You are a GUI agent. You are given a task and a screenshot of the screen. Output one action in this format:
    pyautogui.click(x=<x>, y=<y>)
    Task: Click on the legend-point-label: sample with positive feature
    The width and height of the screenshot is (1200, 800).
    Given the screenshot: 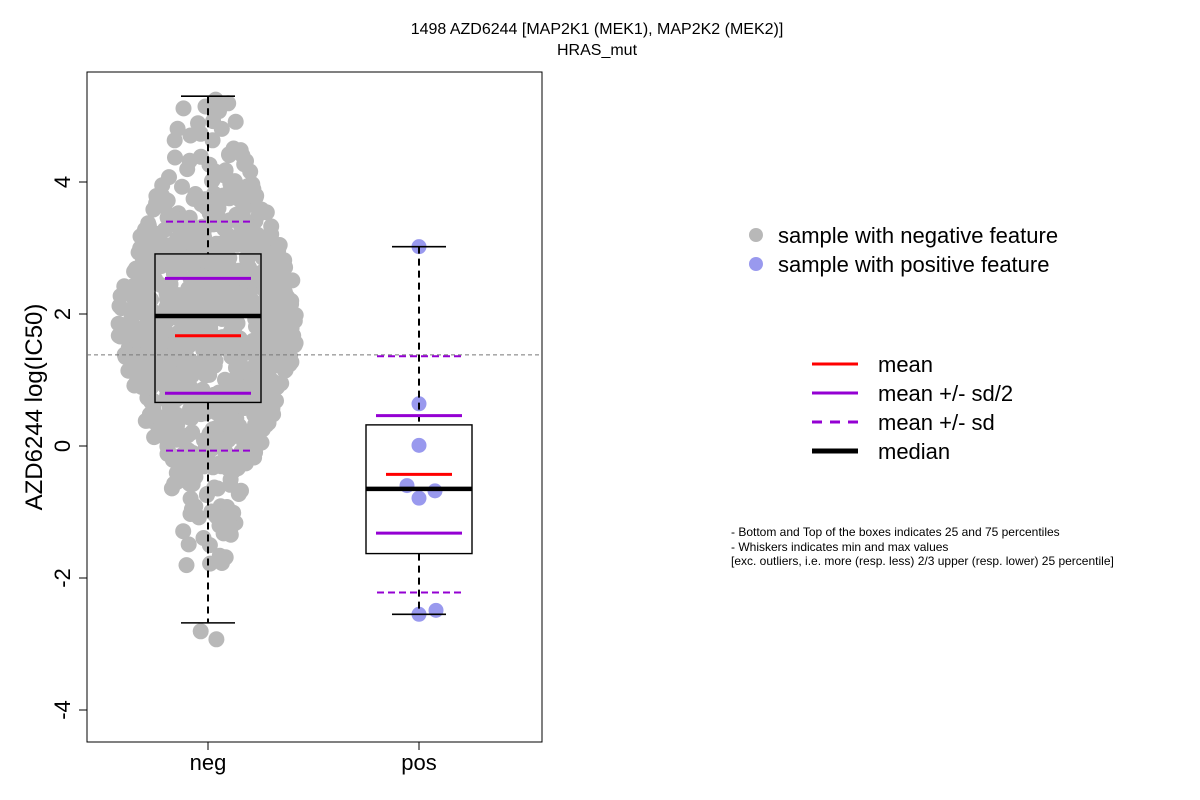 What is the action you would take?
    pyautogui.click(x=913, y=264)
    